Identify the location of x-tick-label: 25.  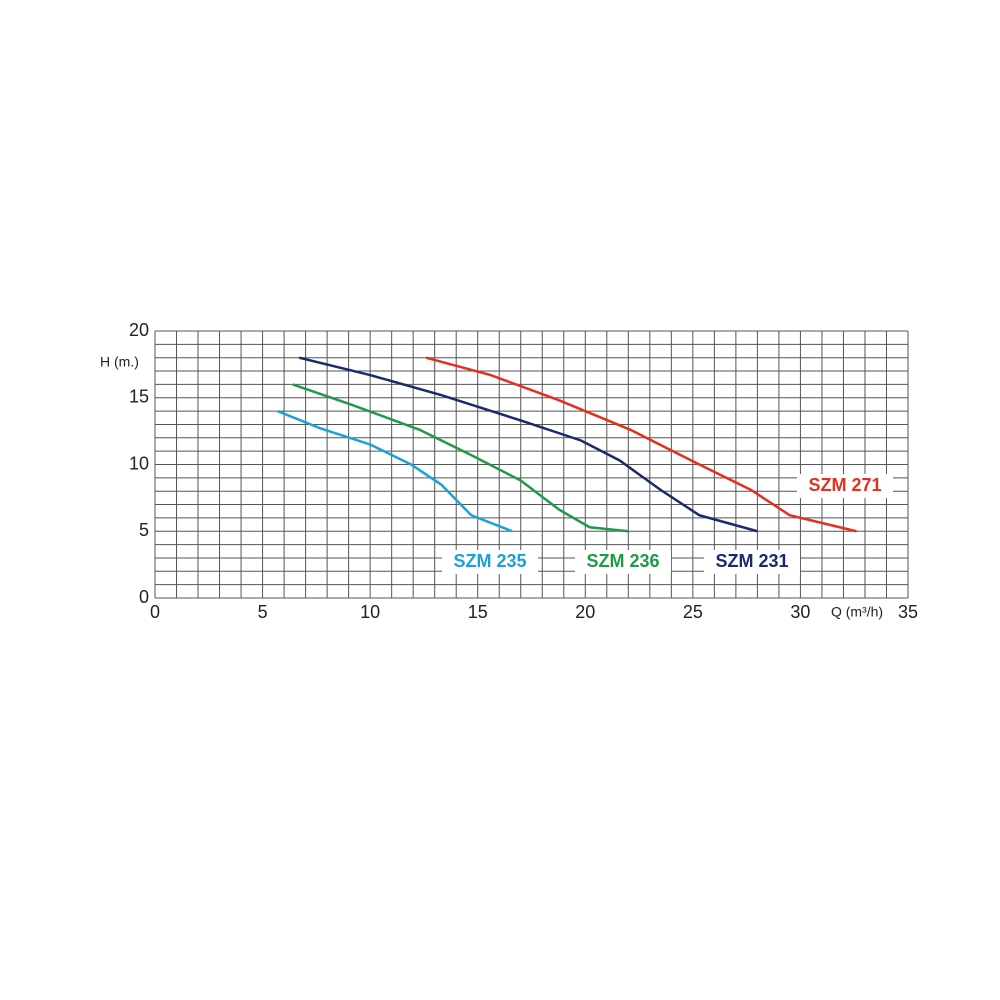
(693, 612).